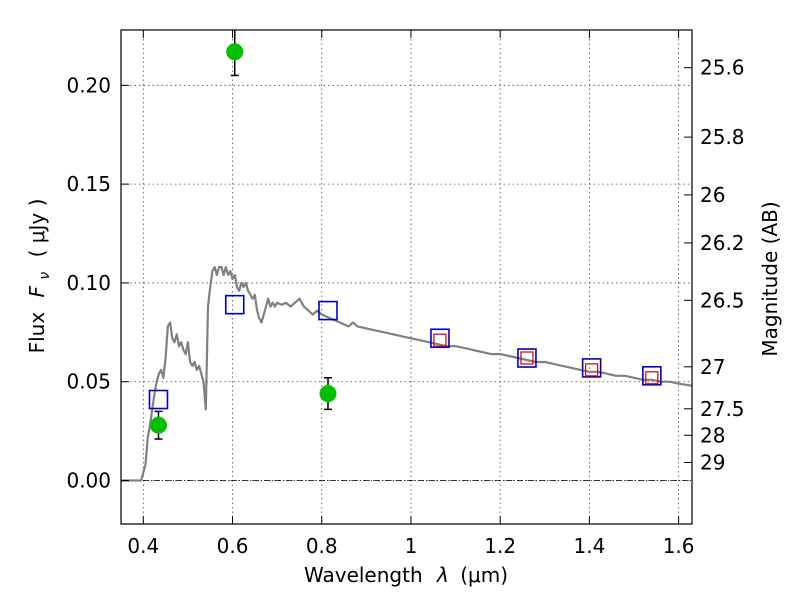 The width and height of the screenshot is (800, 600). I want to click on y-axis-label-symbol: F, so click(37, 291).